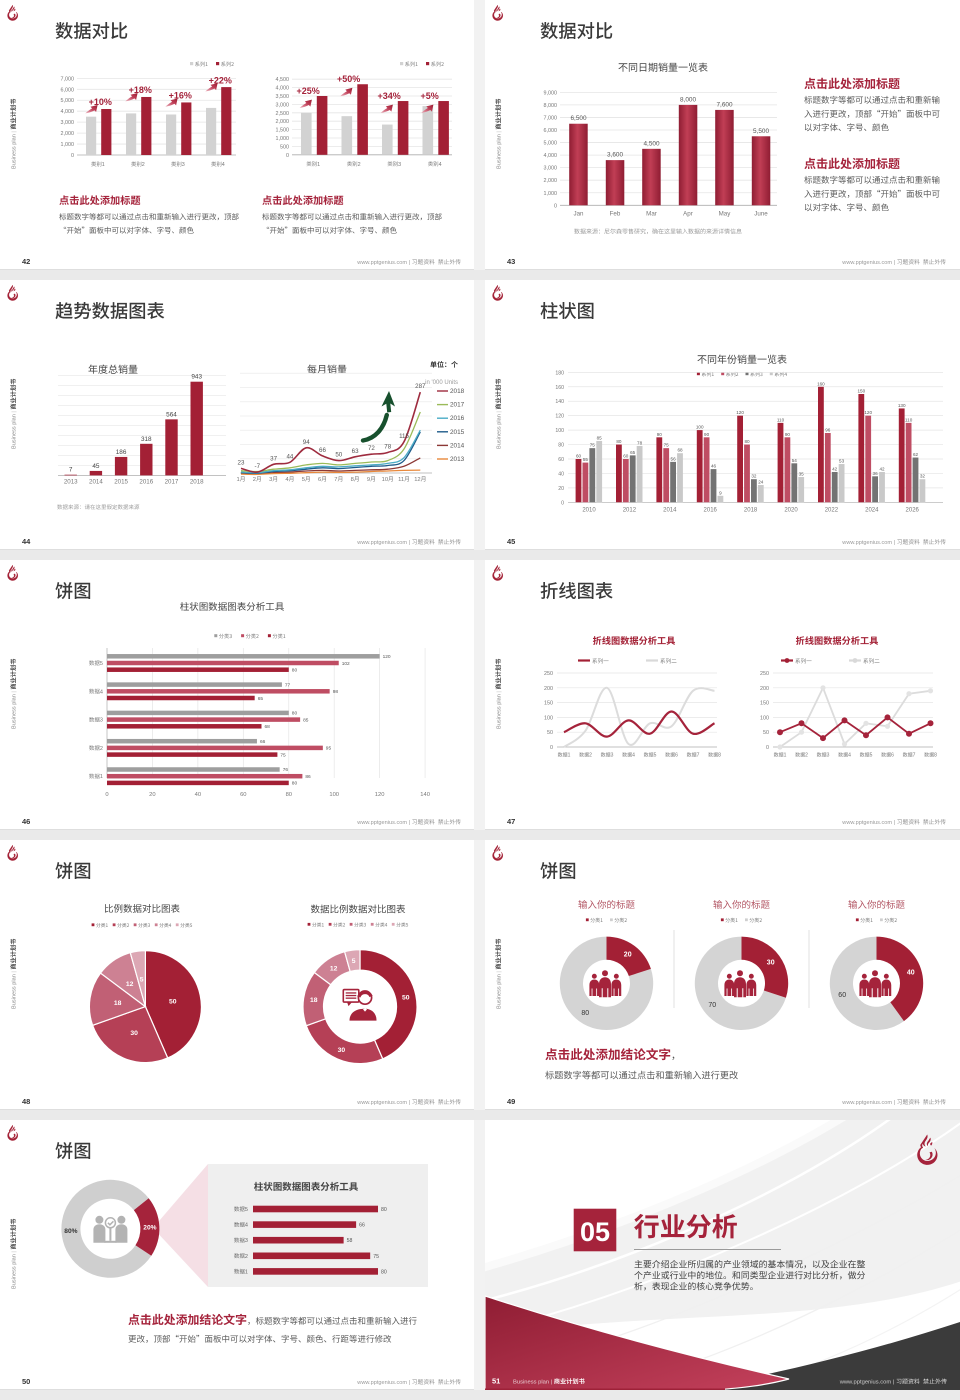 The height and width of the screenshot is (1400, 960). What do you see at coordinates (322, 450) in the screenshot?
I see `svg-text: 66` at bounding box center [322, 450].